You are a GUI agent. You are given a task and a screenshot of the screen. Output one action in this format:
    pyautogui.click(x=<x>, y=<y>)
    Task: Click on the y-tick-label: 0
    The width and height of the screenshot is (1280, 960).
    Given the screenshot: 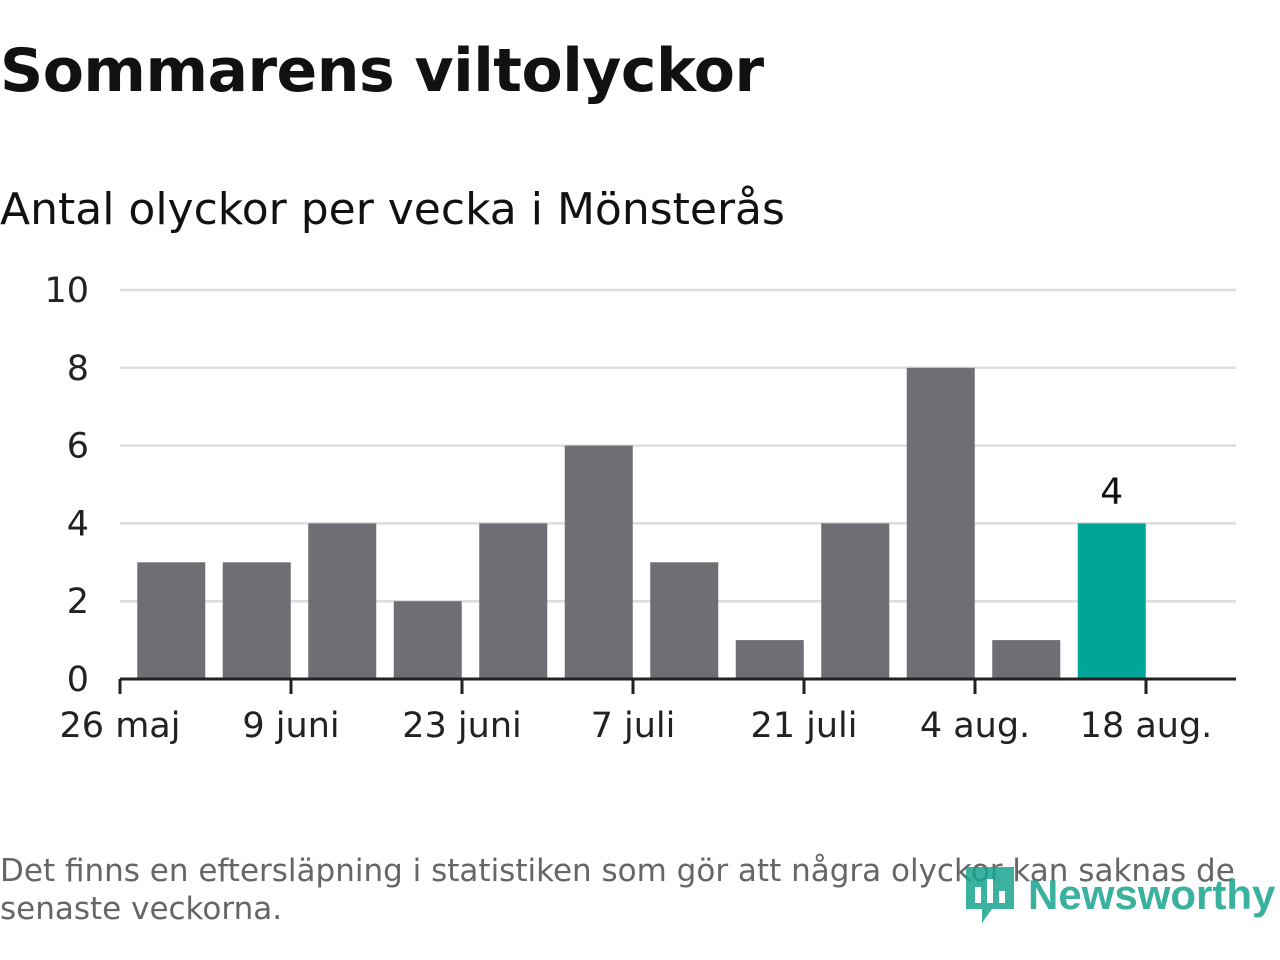 What is the action you would take?
    pyautogui.click(x=78, y=680)
    